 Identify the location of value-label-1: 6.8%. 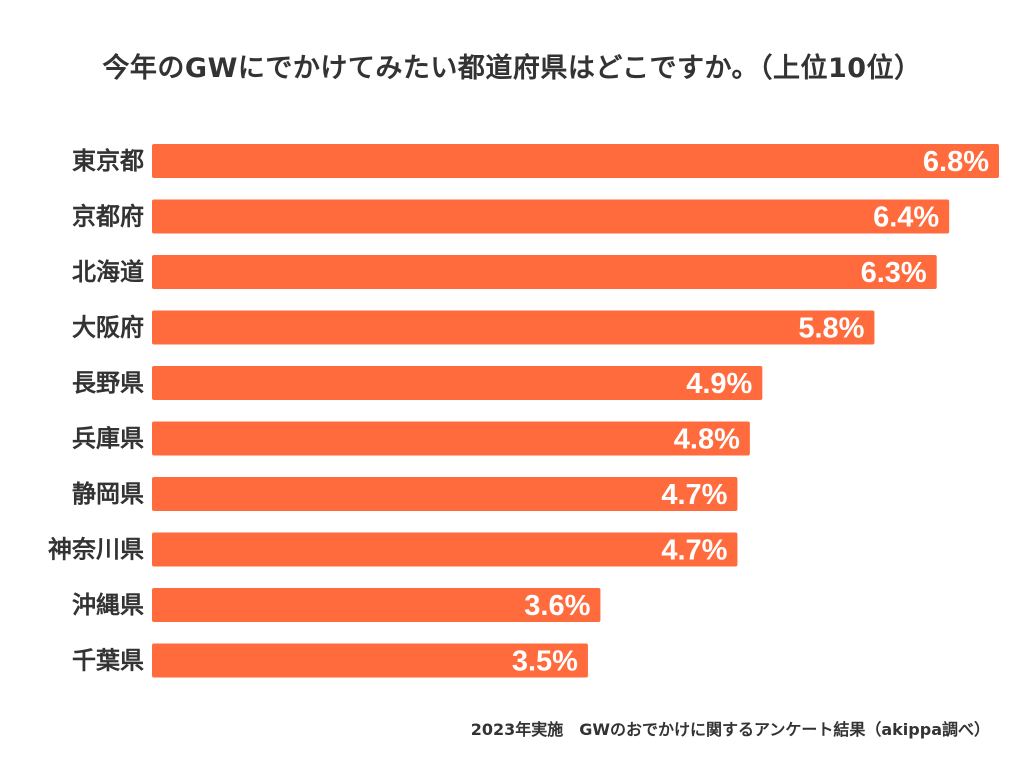
(956, 162).